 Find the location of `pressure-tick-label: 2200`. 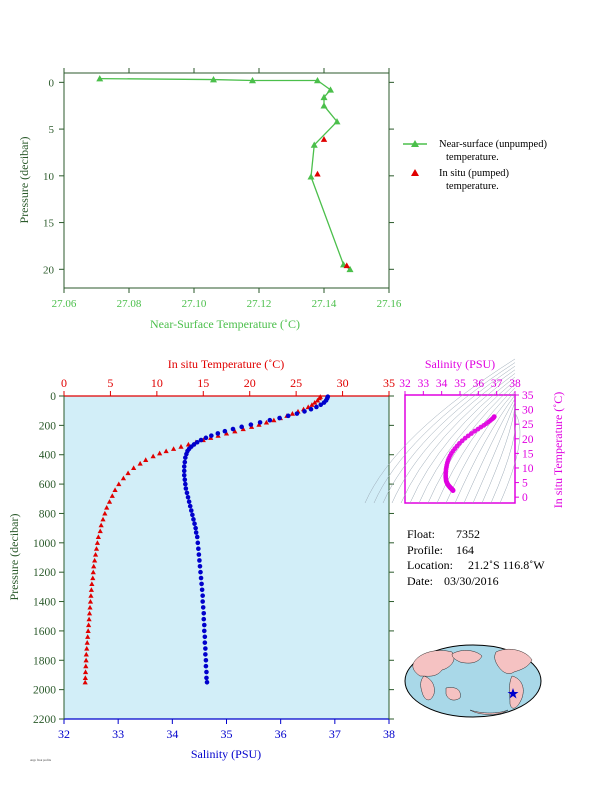

pressure-tick-label: 2200 is located at coordinates (44, 720).